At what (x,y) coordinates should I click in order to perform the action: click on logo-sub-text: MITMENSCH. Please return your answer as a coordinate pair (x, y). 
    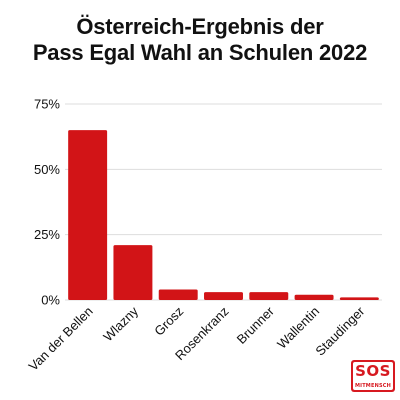
    Looking at the image, I should click on (373, 386).